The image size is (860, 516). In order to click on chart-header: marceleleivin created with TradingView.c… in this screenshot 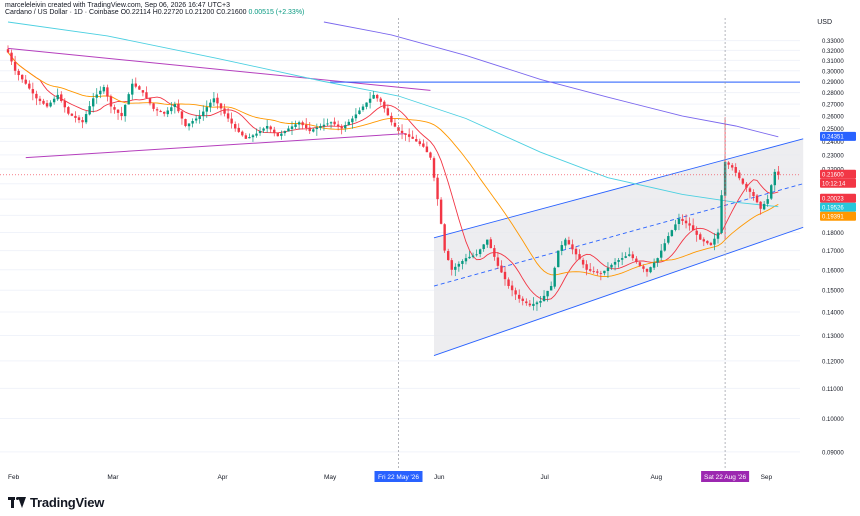, I will do `click(154, 9)`.